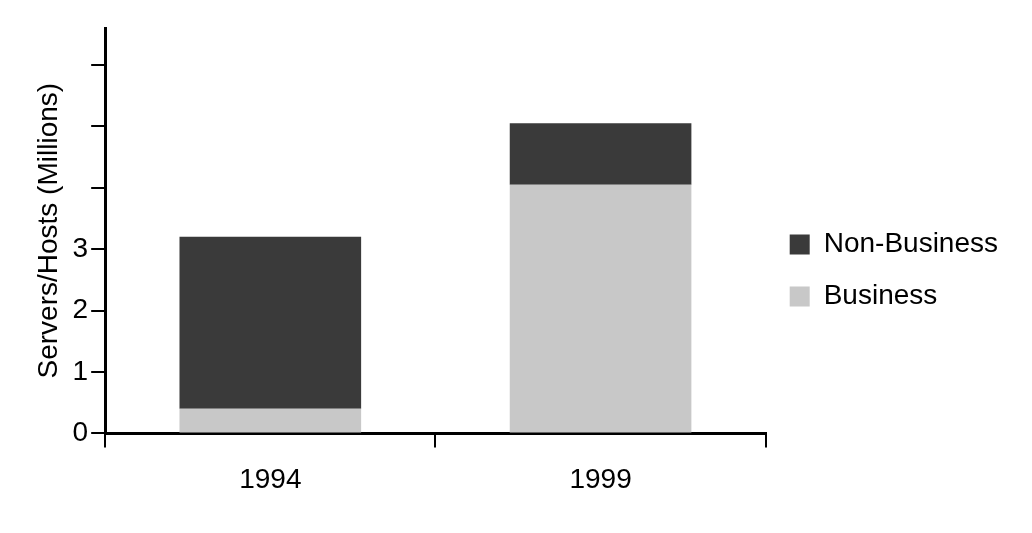 Image resolution: width=1032 pixels, height=533 pixels. I want to click on y-tick-label: 1, so click(80, 370).